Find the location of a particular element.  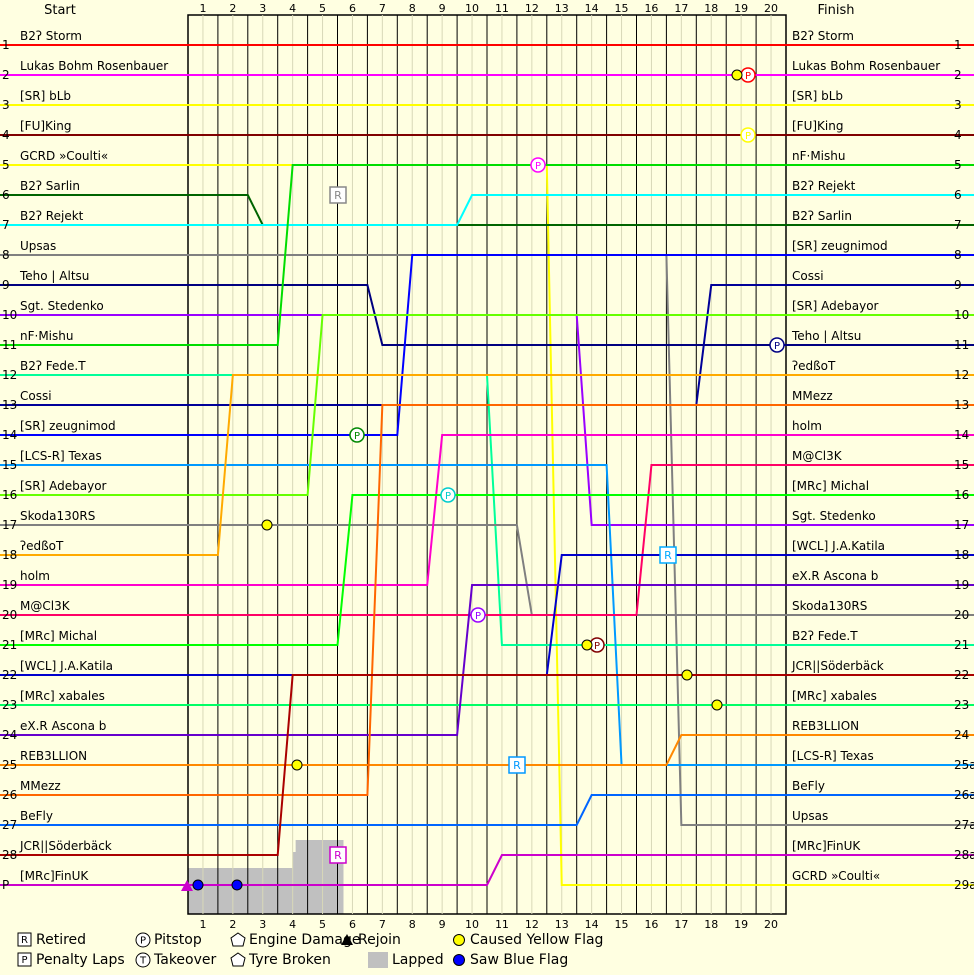

lap-tick-top: 13 is located at coordinates (562, 8).